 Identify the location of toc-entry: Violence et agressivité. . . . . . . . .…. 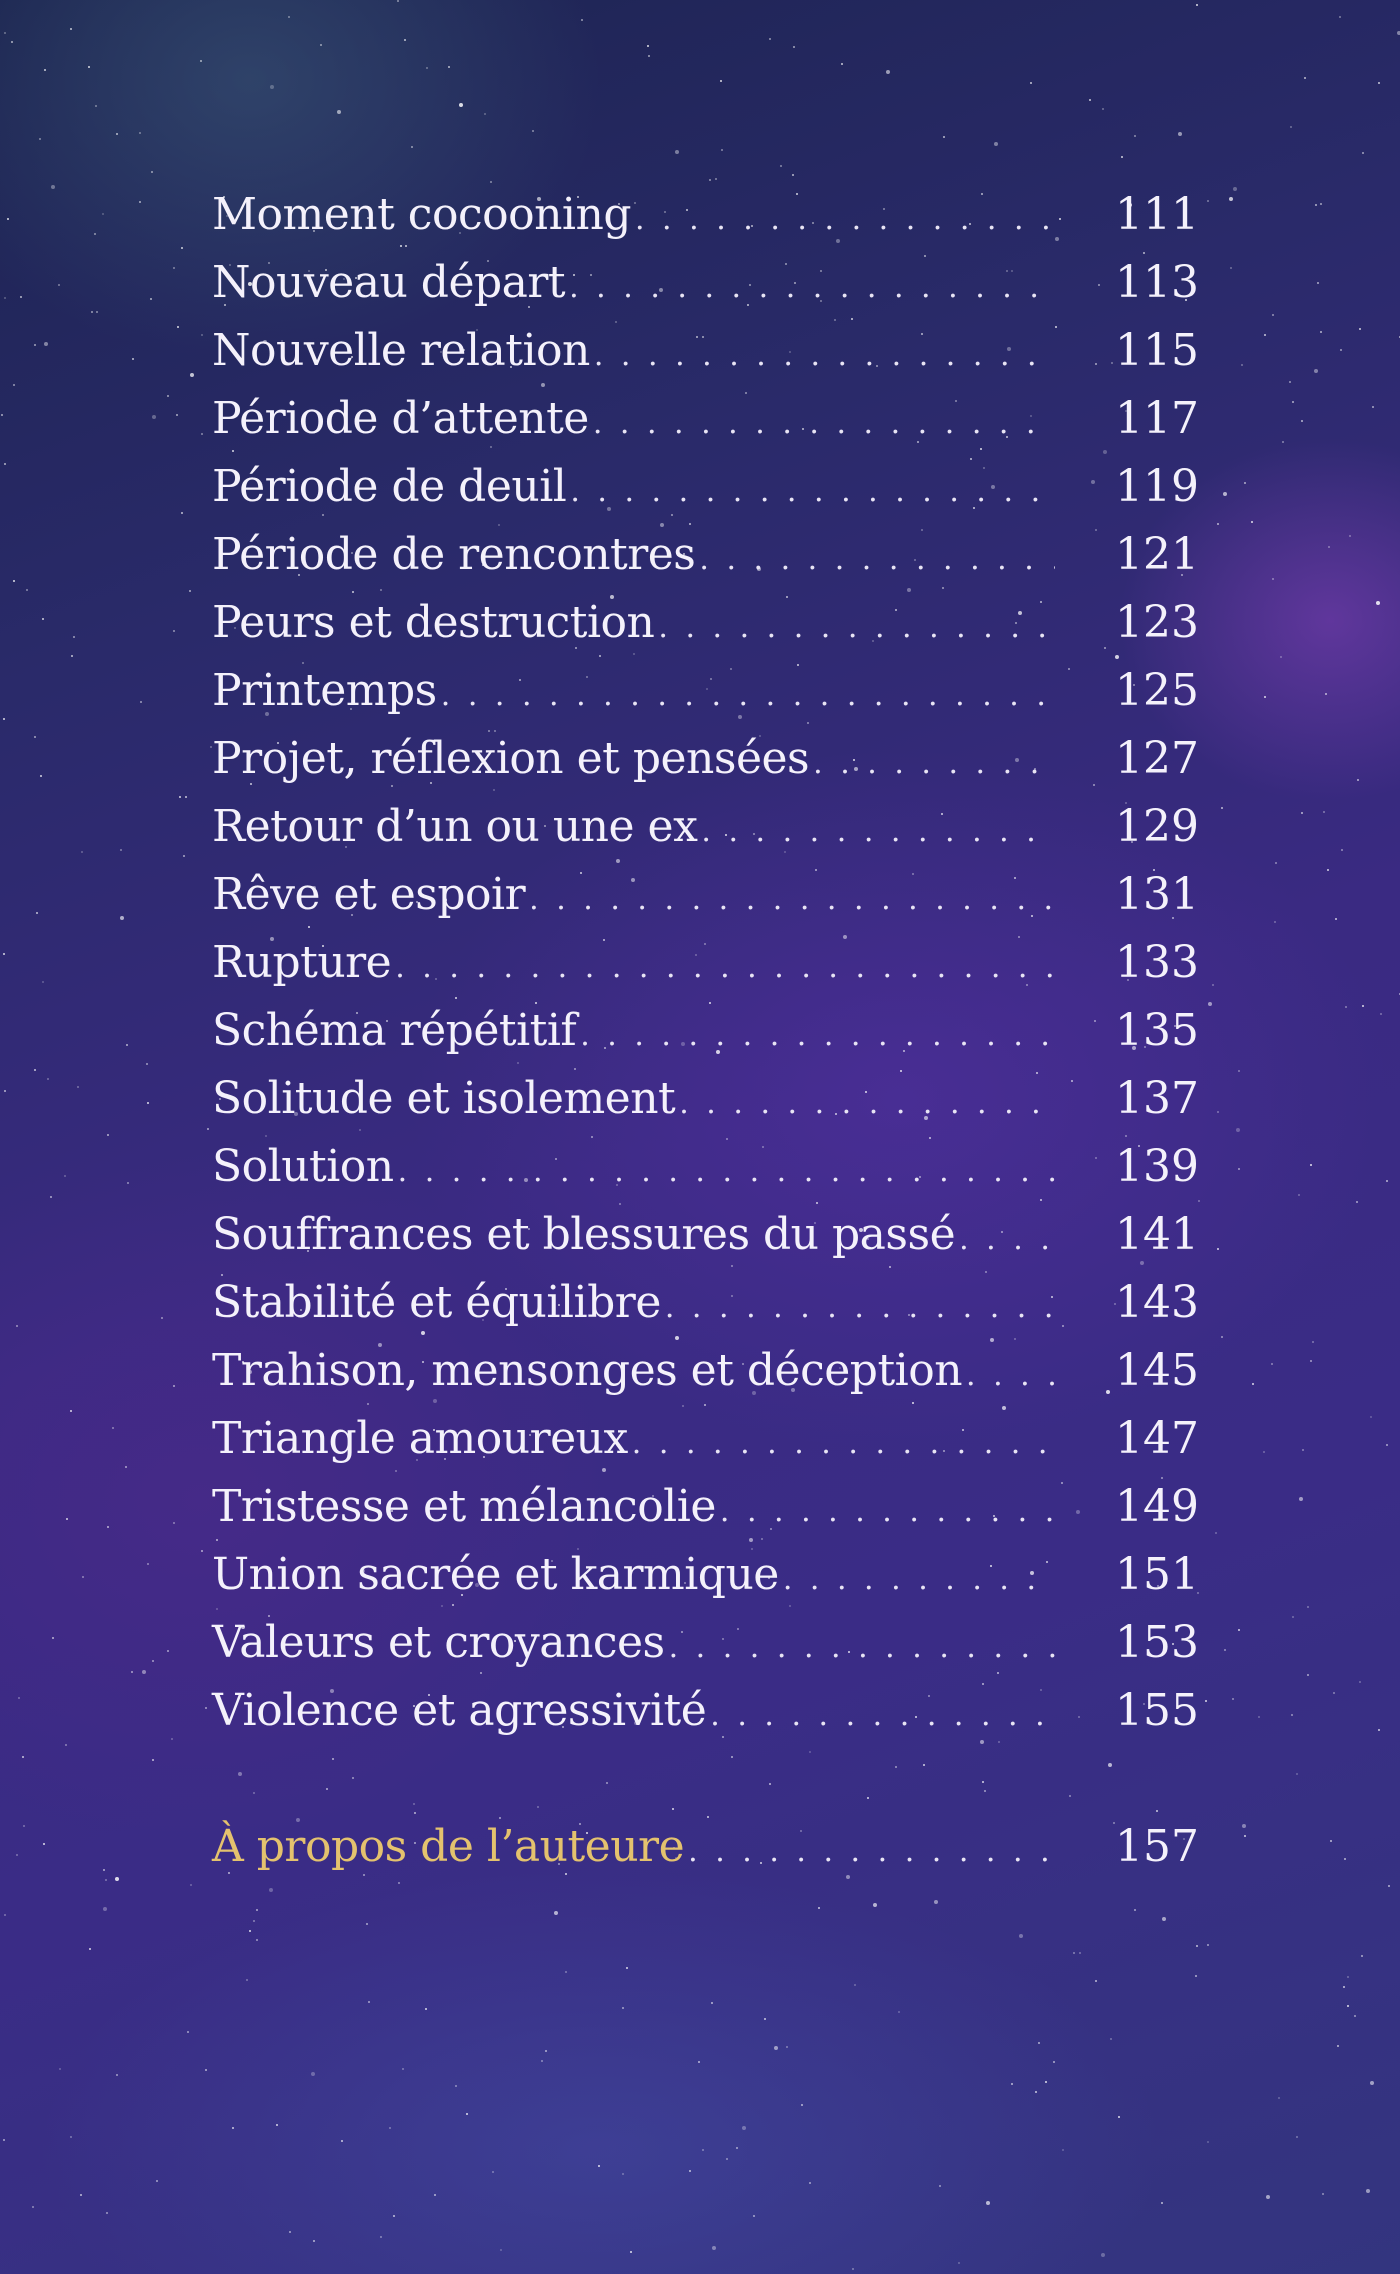
(705, 1711).